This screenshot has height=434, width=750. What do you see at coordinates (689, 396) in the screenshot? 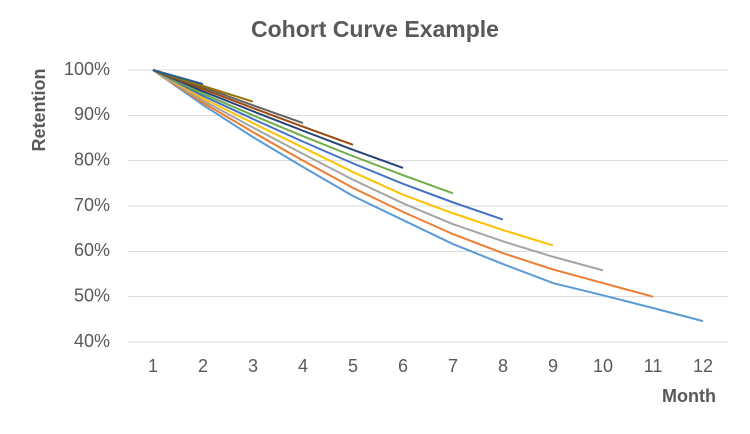
I see `x-axis-label: Month` at bounding box center [689, 396].